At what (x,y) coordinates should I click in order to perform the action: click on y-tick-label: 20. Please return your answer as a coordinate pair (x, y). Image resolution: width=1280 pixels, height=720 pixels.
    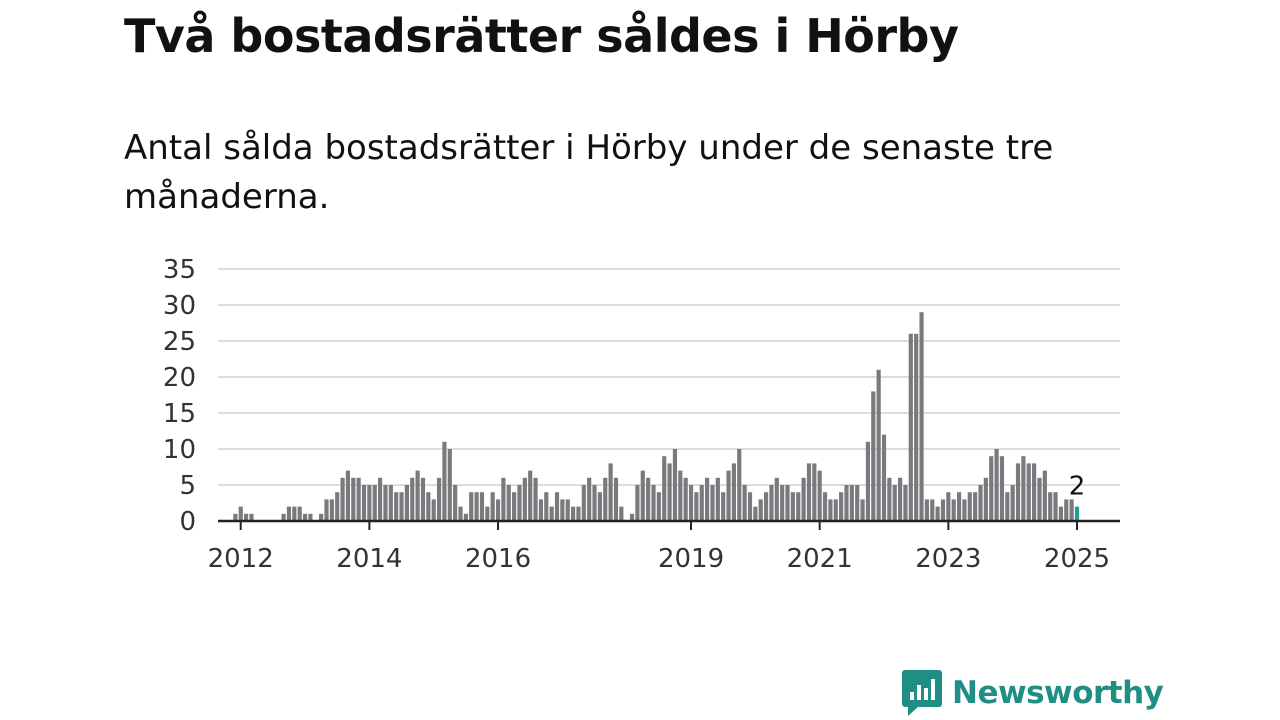
    Looking at the image, I should click on (179, 378).